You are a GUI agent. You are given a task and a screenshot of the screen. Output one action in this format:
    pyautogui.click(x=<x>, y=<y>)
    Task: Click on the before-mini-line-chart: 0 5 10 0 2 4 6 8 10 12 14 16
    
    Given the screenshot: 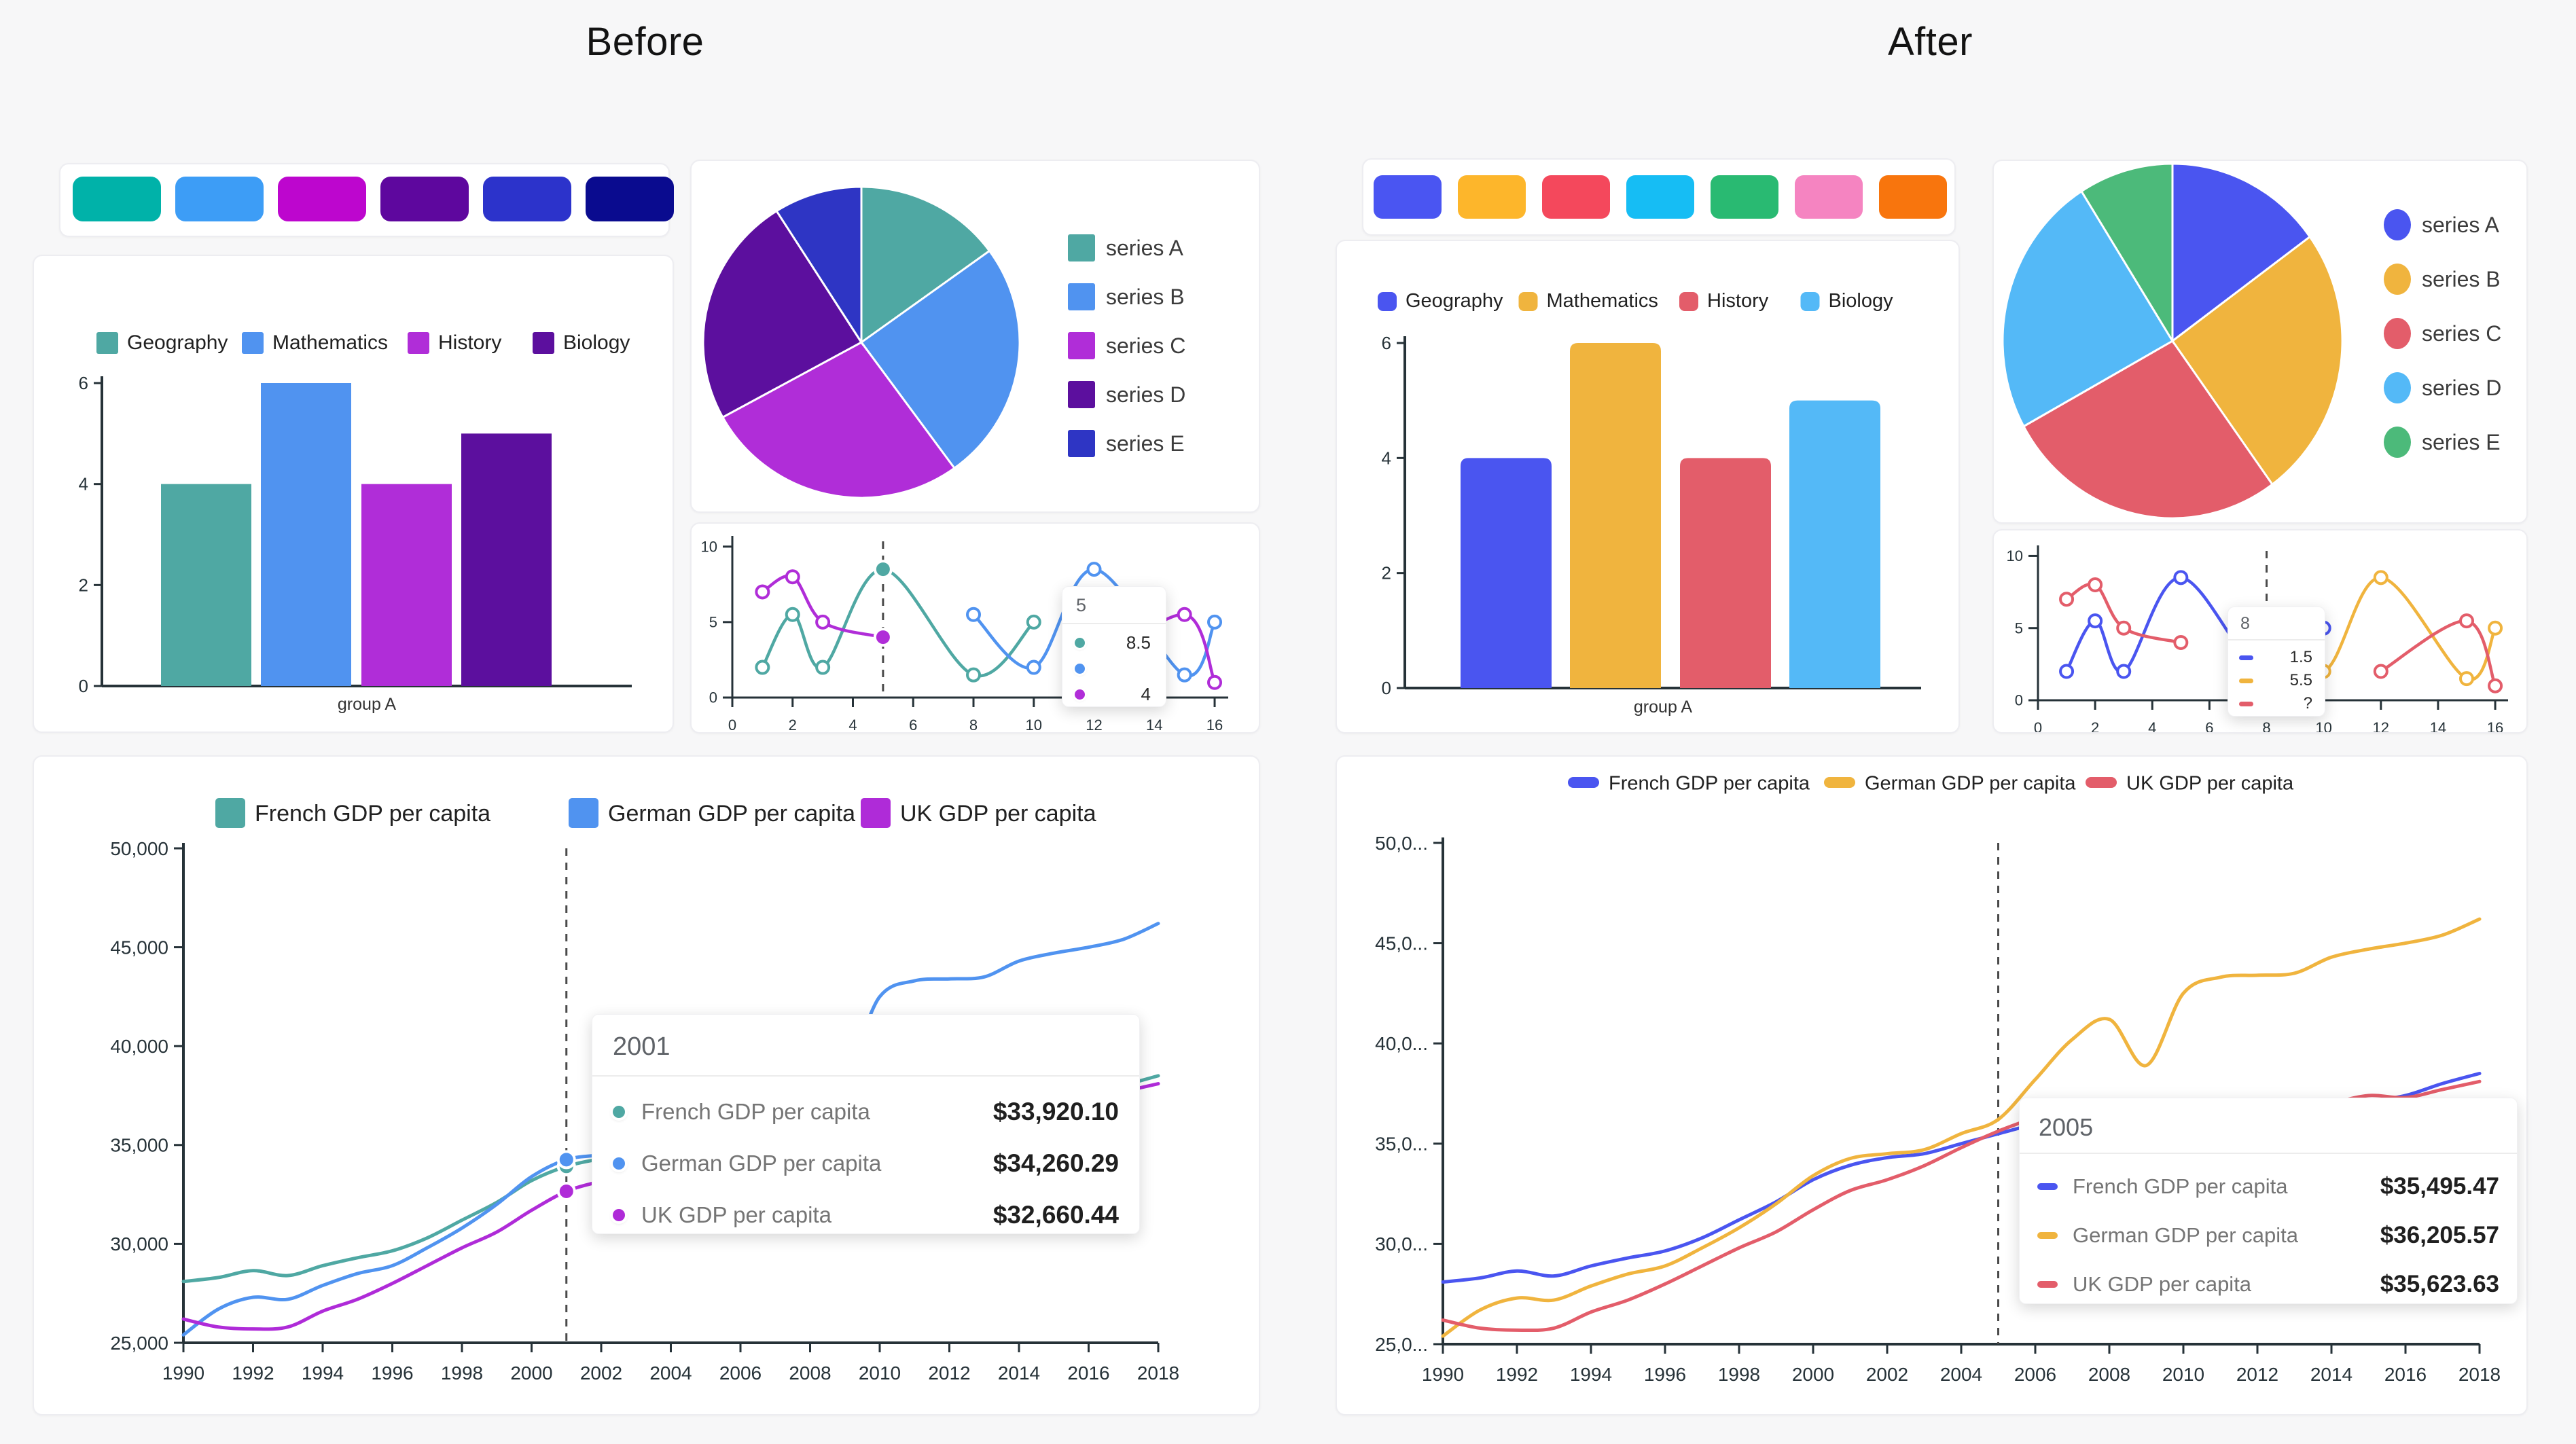 What is the action you would take?
    pyautogui.click(x=975, y=628)
    